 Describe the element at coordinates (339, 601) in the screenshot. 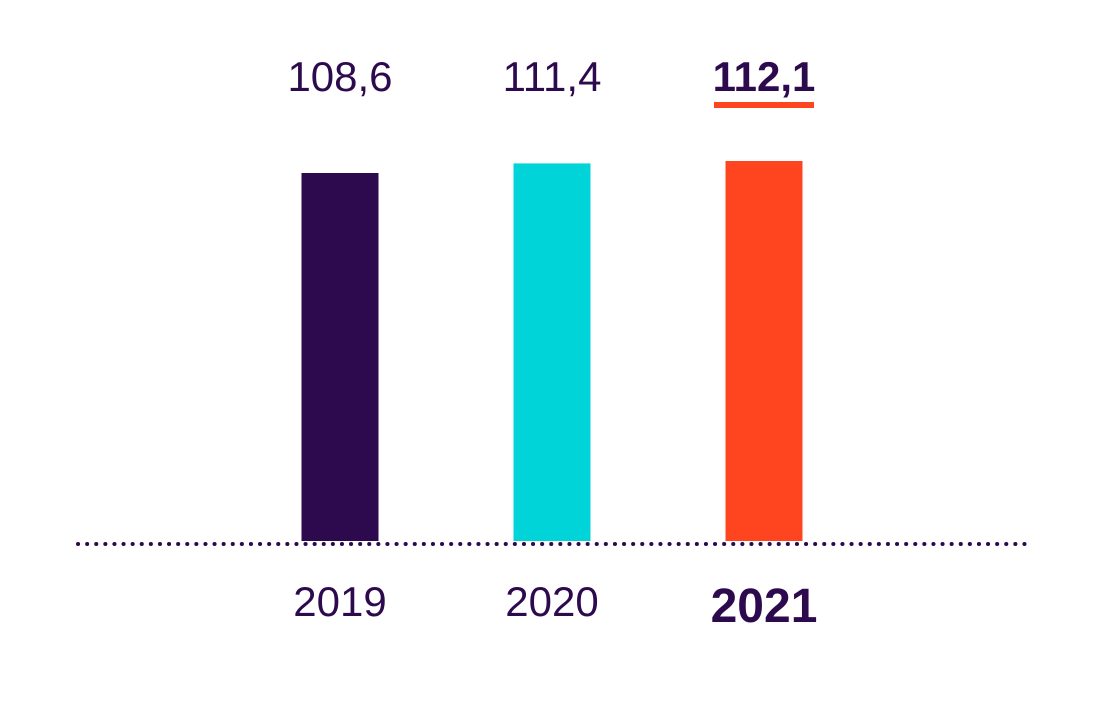

I see `category-label-2019: 2019` at that location.